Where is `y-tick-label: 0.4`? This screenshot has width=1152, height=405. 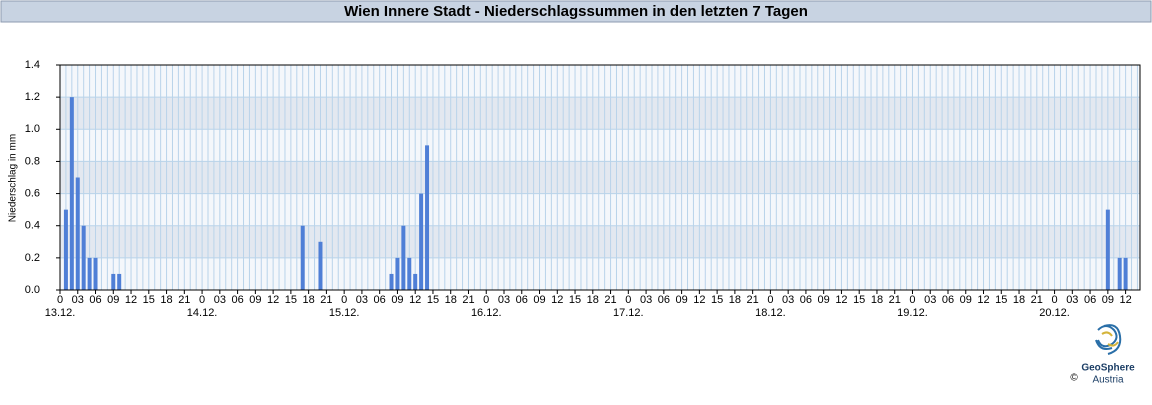
y-tick-label: 0.4 is located at coordinates (32, 226).